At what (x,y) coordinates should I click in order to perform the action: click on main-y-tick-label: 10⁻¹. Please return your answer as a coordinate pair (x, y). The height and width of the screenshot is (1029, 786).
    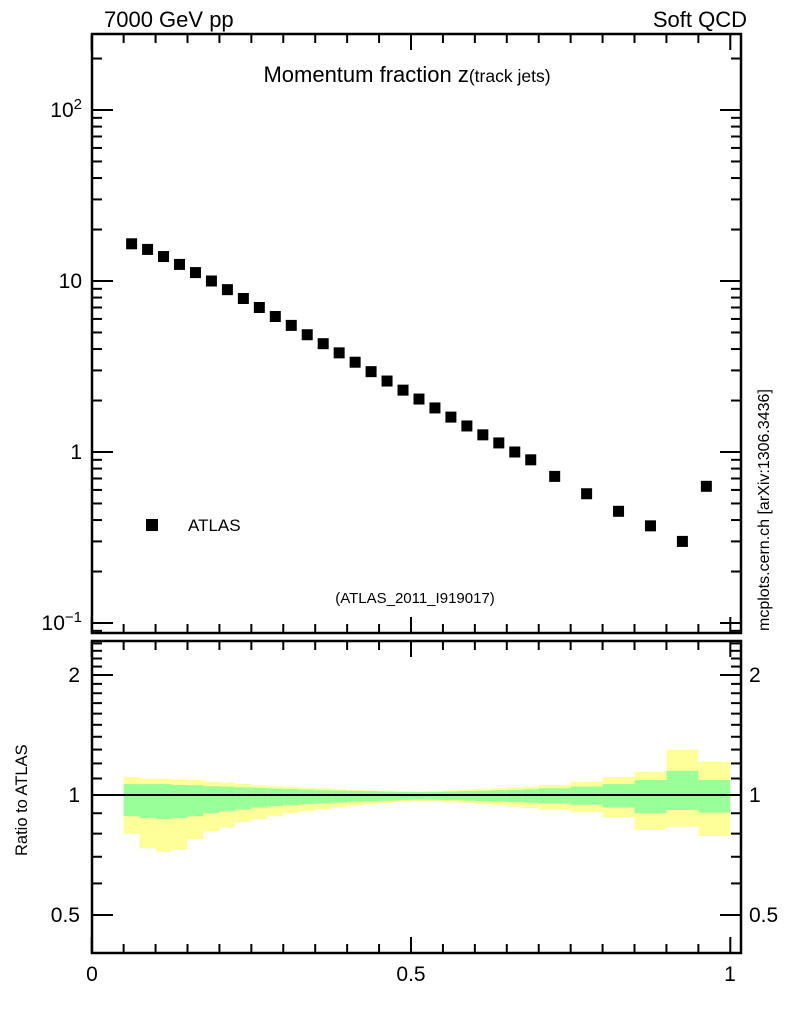
    Looking at the image, I should click on (62, 622).